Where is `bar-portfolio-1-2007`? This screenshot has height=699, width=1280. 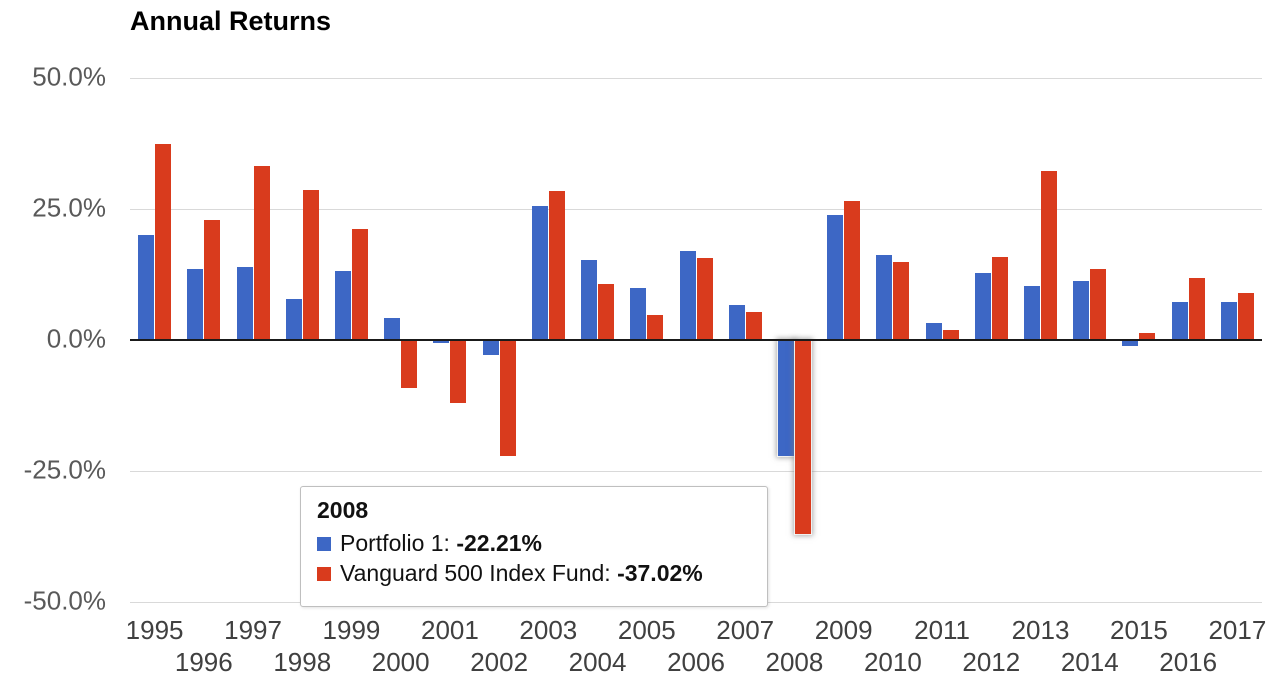
bar-portfolio-1-2007 is located at coordinates (737, 322).